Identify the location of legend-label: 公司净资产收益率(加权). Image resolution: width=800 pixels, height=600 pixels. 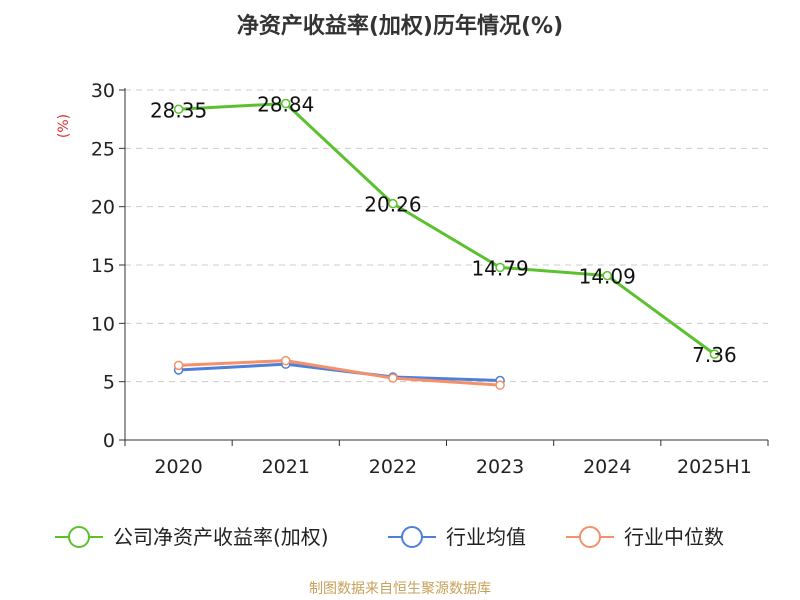
(221, 537).